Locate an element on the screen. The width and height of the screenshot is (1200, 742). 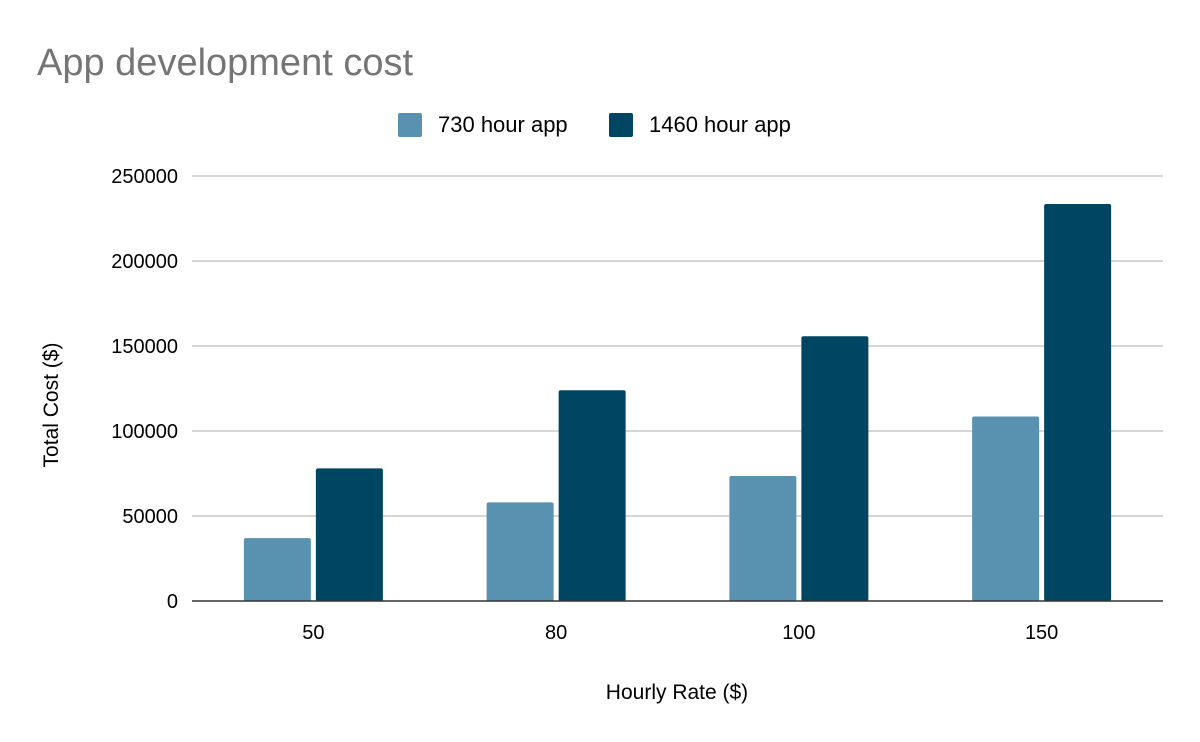
x-tick-label: 50 is located at coordinates (313, 633).